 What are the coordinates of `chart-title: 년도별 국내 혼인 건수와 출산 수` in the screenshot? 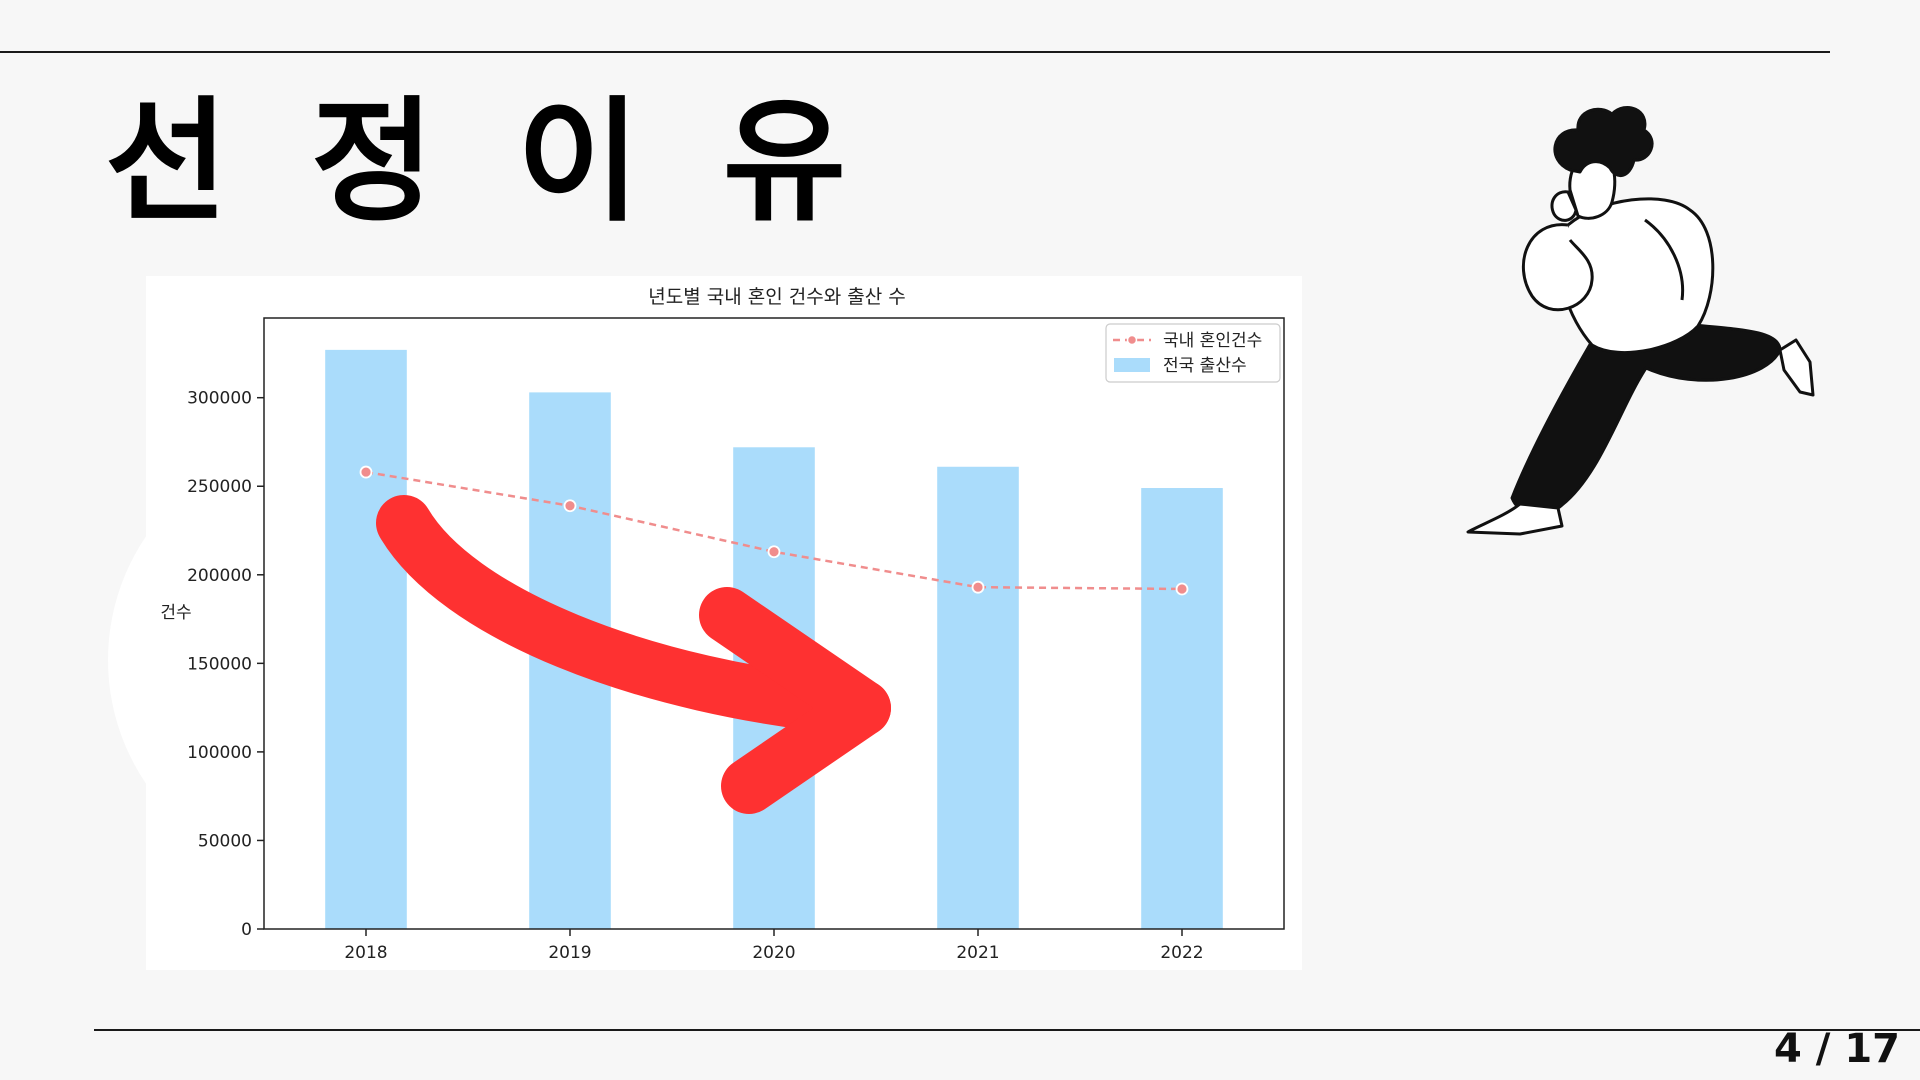 It's located at (776, 297).